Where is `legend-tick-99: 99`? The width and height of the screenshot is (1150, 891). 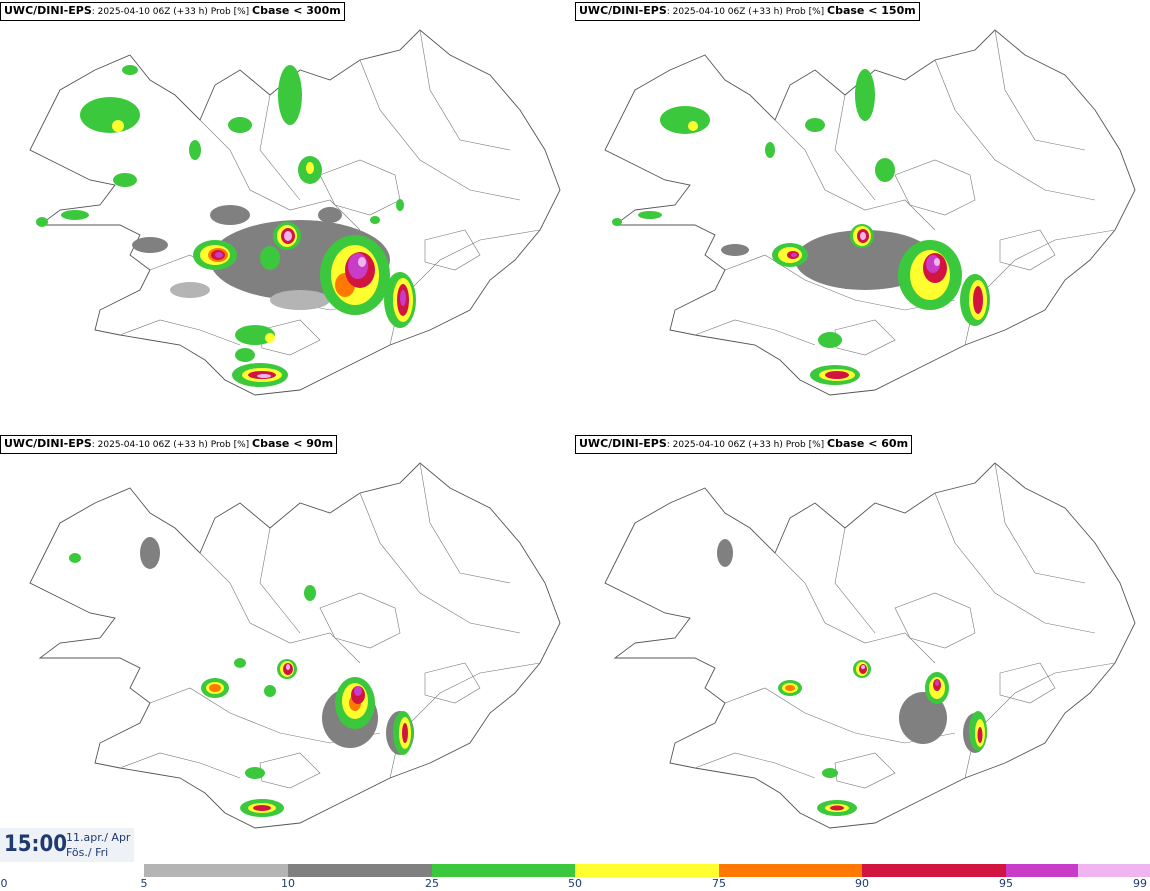
legend-tick-99: 99 is located at coordinates (1140, 883).